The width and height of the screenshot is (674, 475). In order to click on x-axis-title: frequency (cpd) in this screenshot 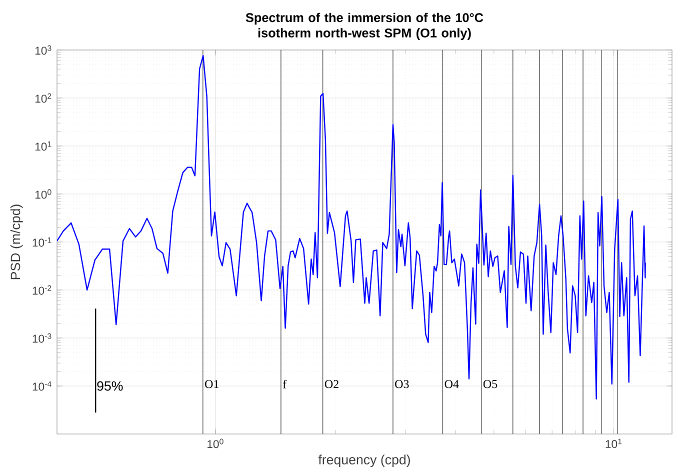, I will do `click(364, 461)`.